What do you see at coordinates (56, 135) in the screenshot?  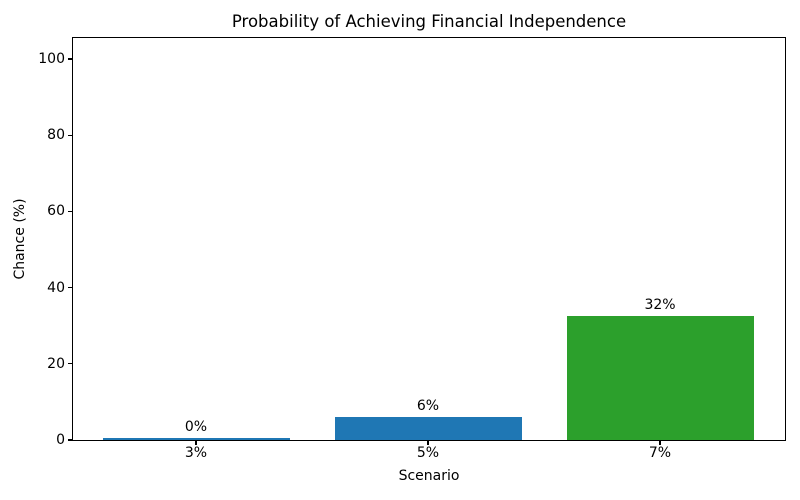 I see `y-tick-label: 80` at bounding box center [56, 135].